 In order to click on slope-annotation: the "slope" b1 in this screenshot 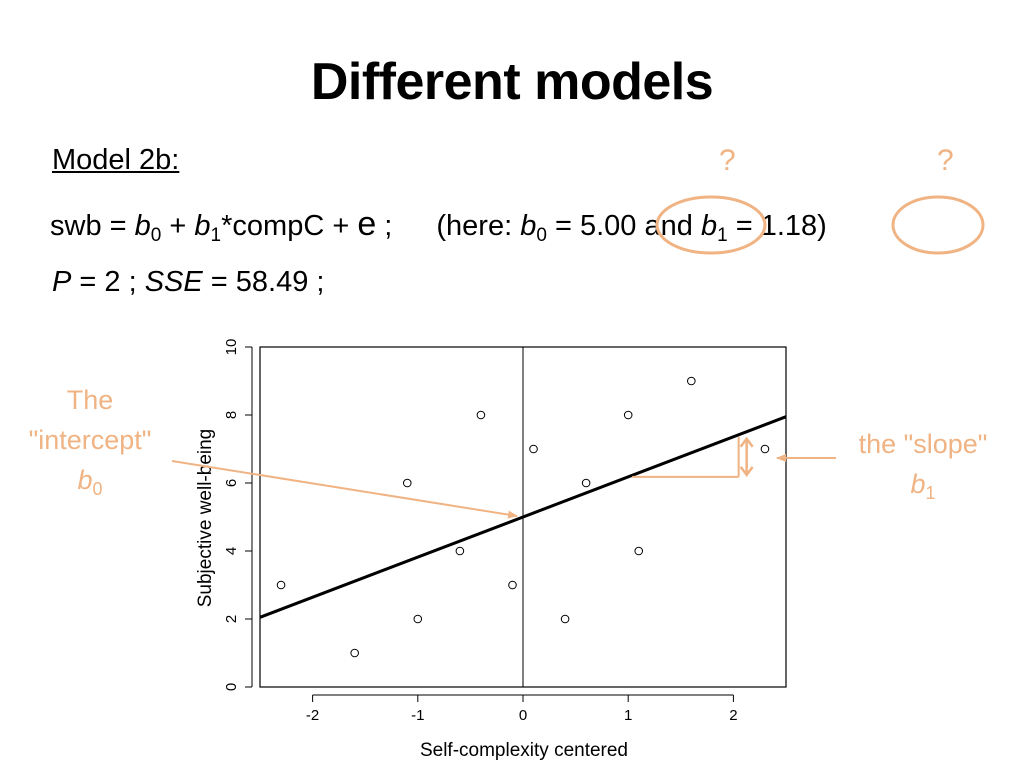, I will do `click(923, 466)`.